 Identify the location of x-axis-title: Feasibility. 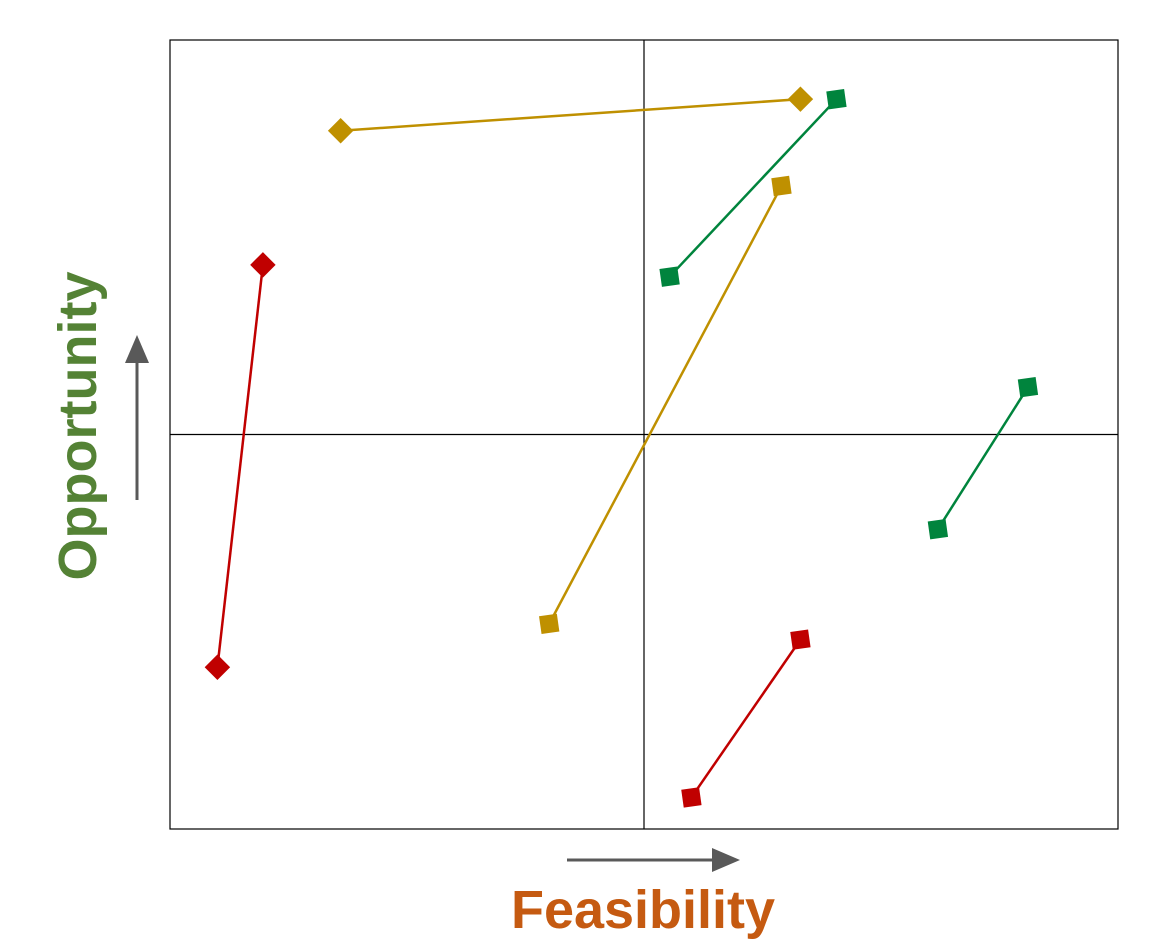
(643, 910).